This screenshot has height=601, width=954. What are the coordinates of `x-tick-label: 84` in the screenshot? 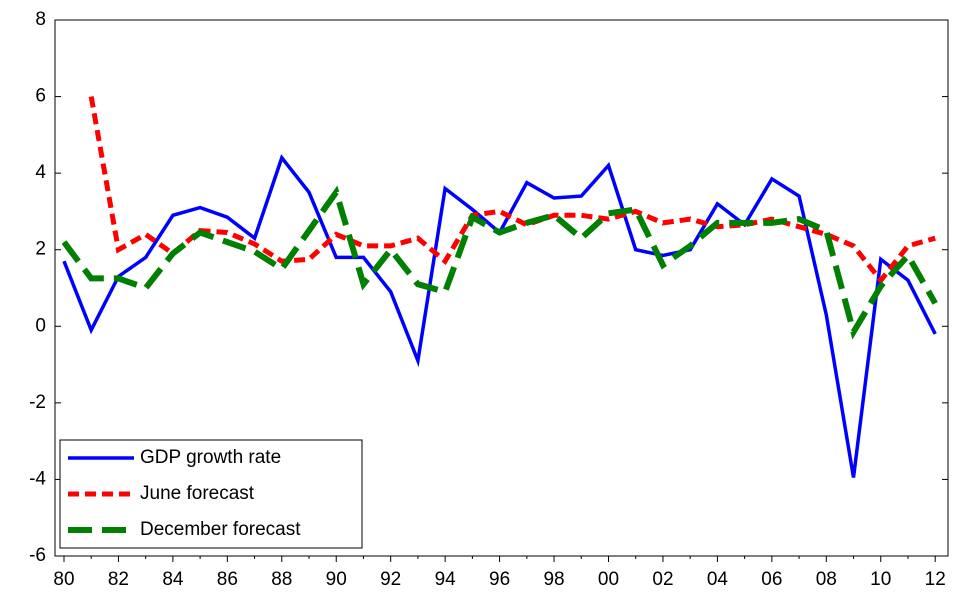 It's located at (173, 579).